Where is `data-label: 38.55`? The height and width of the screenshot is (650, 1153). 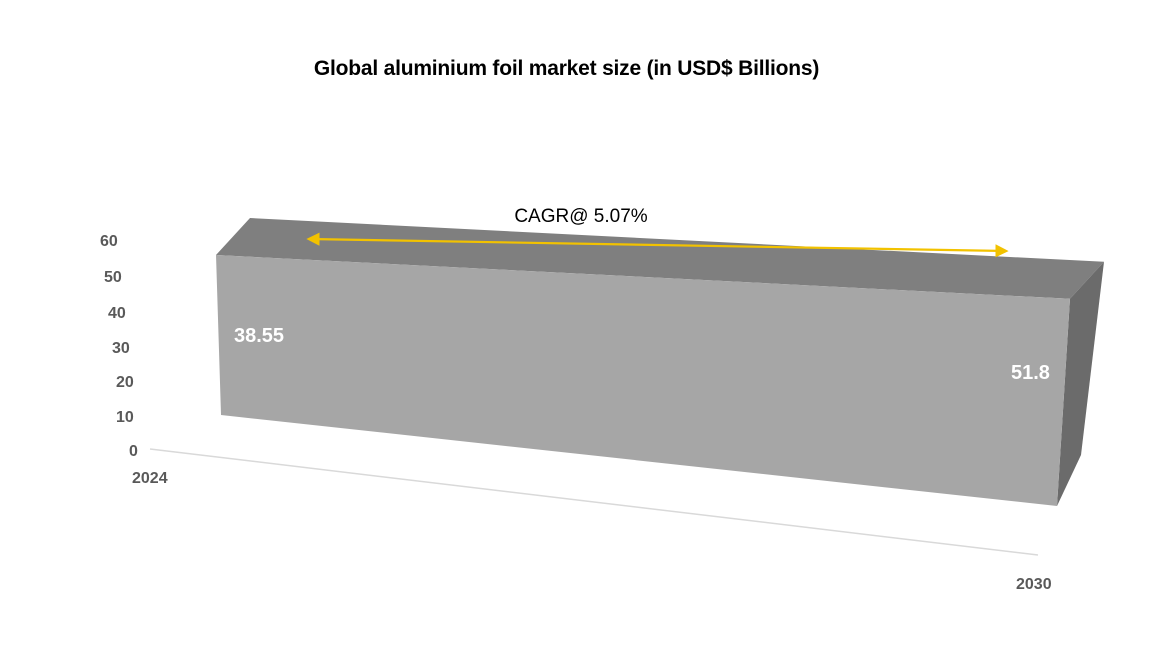 data-label: 38.55 is located at coordinates (259, 336).